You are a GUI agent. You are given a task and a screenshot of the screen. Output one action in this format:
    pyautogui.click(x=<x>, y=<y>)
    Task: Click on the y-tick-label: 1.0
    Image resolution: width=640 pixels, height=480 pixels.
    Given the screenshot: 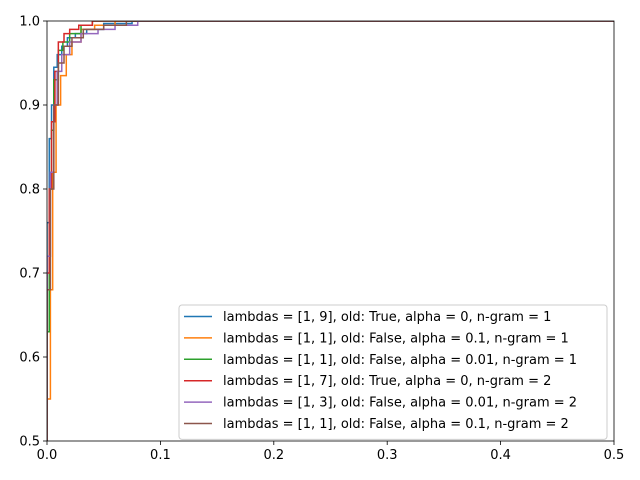 What is the action you would take?
    pyautogui.click(x=29, y=22)
    